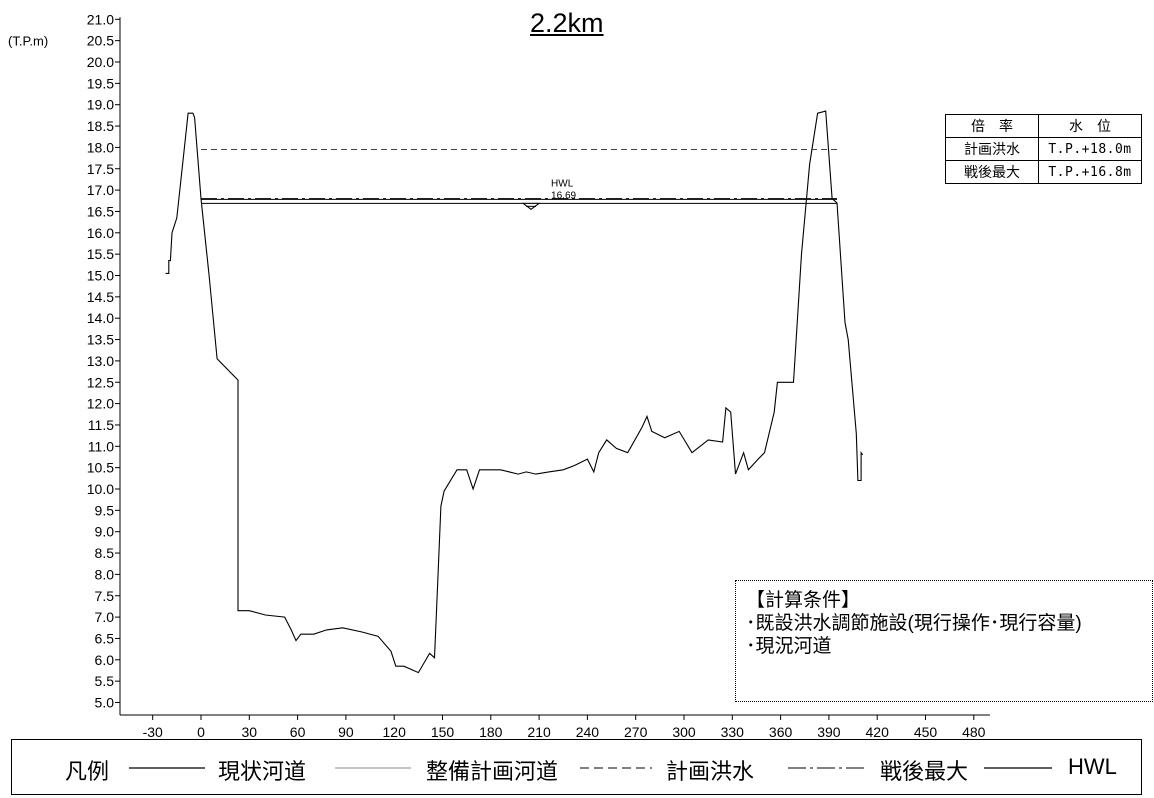  What do you see at coordinates (100, 147) in the screenshot?
I see `y-tick-label: 18.0` at bounding box center [100, 147].